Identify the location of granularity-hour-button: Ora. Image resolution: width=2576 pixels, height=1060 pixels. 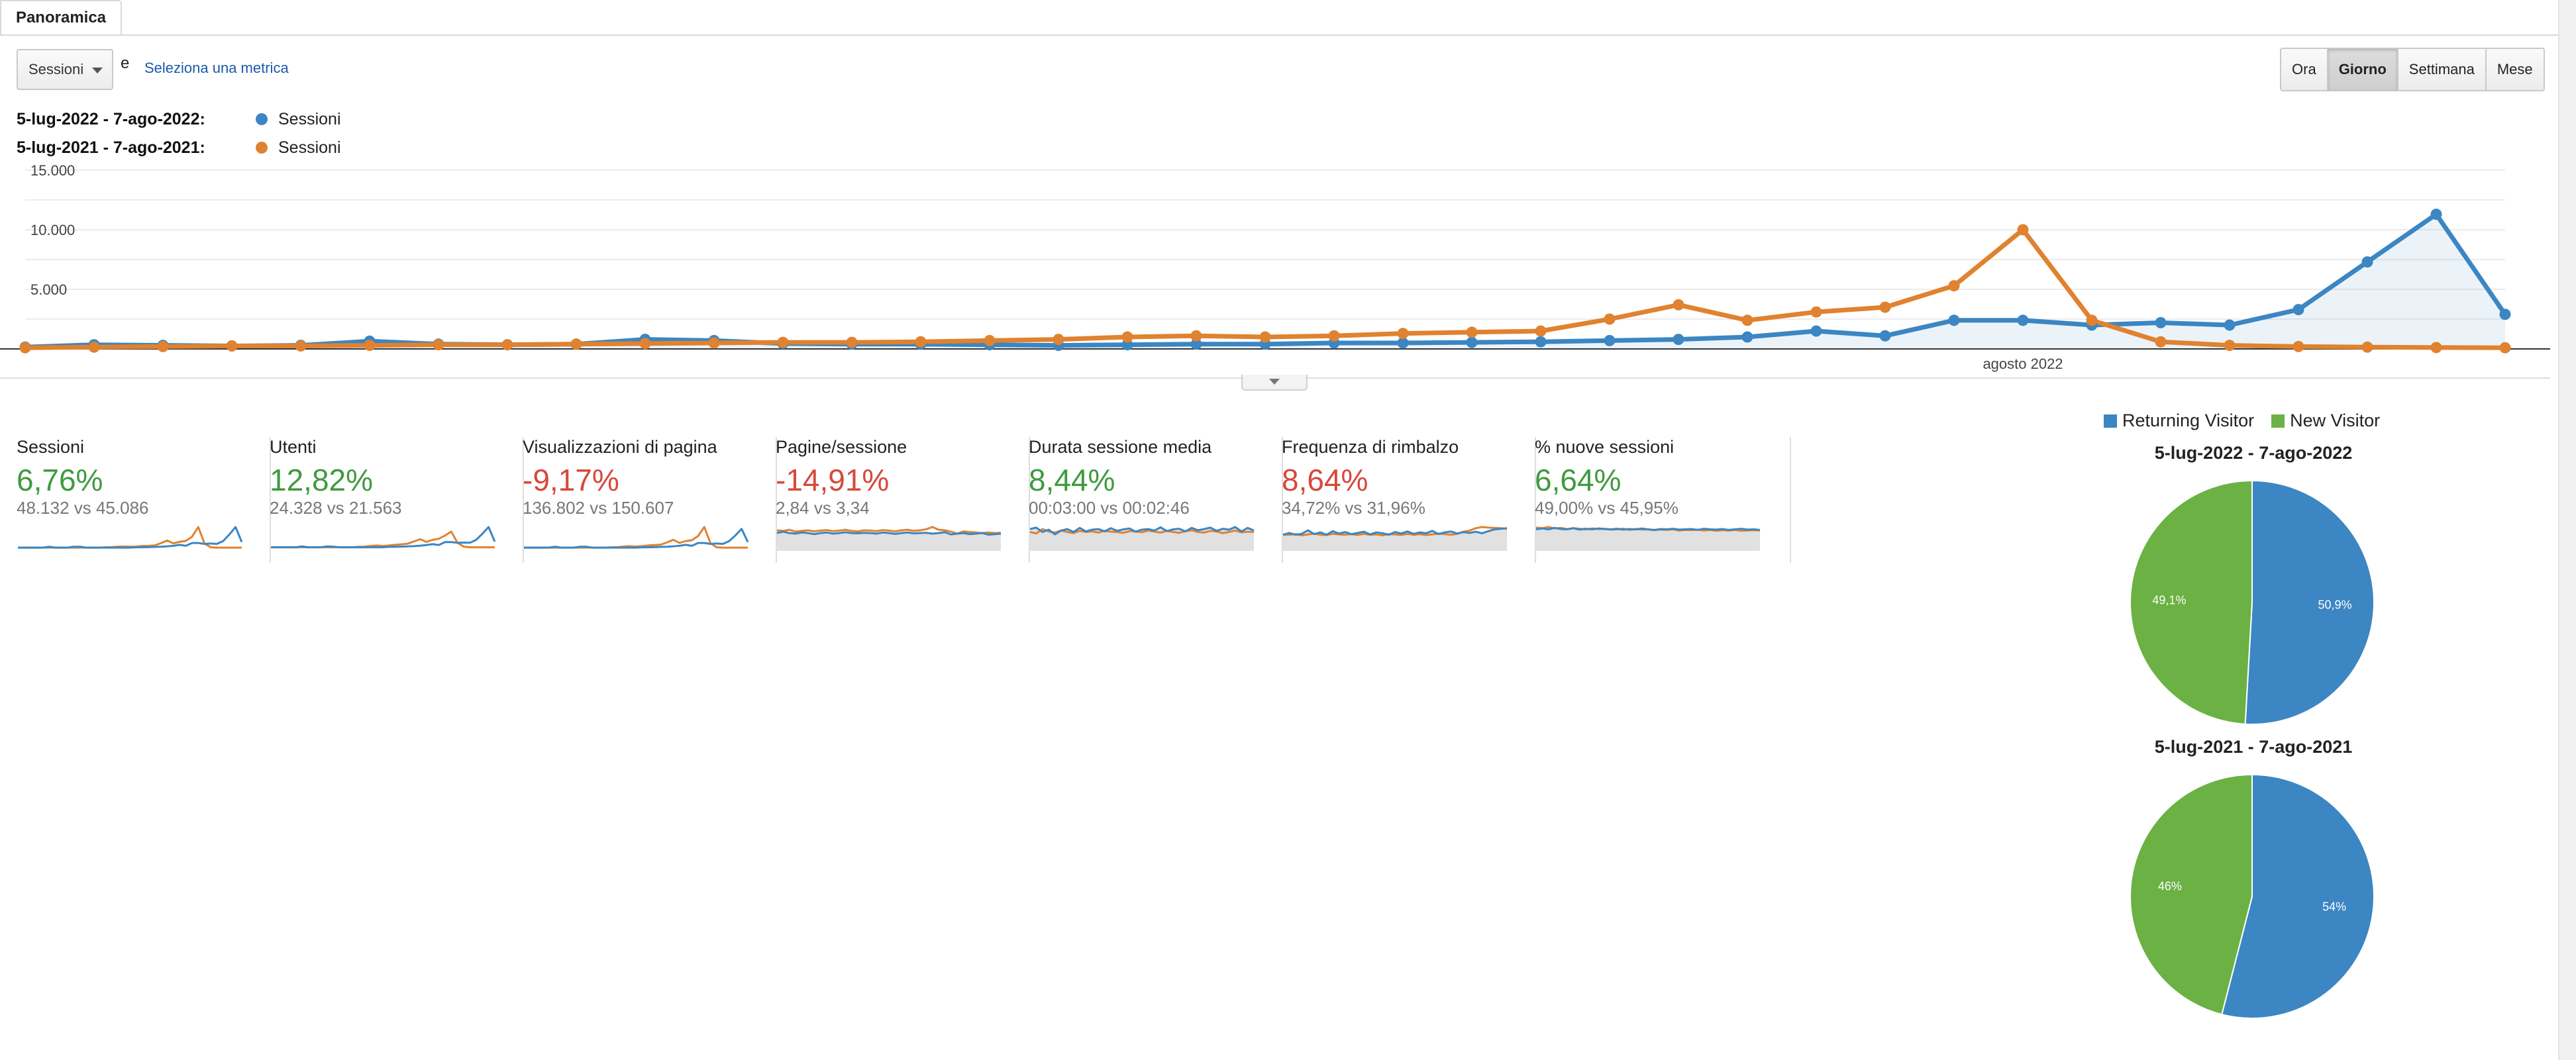
(2304, 69).